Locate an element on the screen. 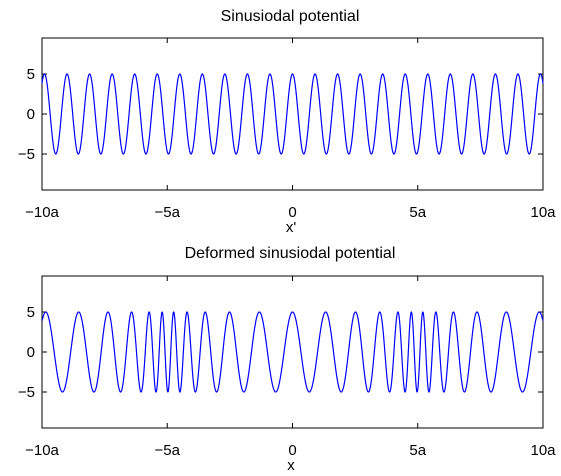 This screenshot has height=476, width=561. top-chart-xtick-label: 0 is located at coordinates (292, 212).